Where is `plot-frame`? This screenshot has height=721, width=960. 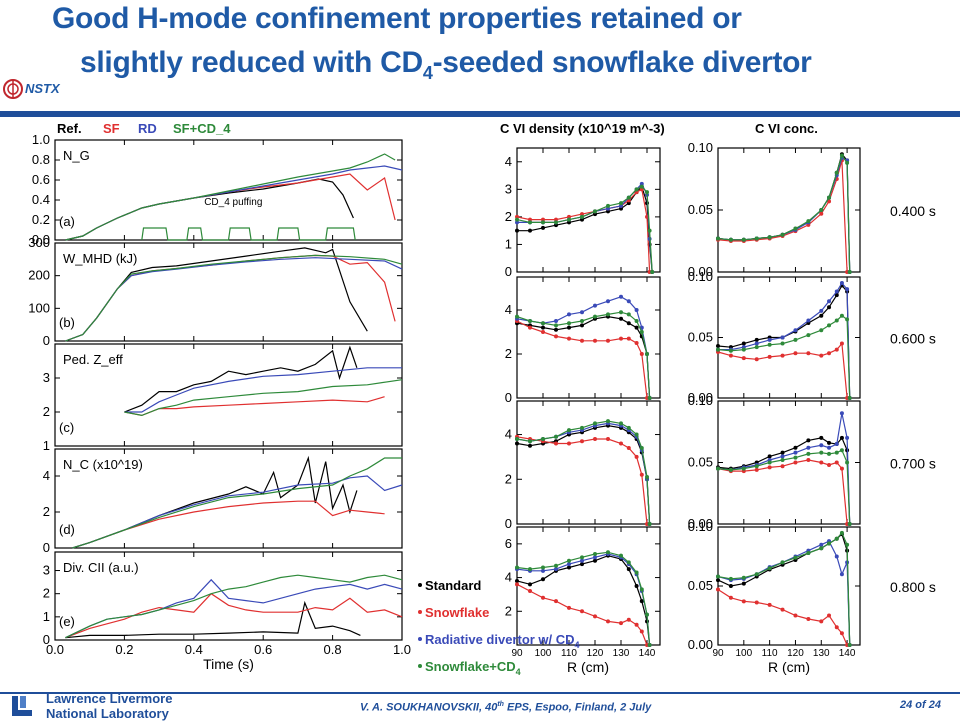 plot-frame is located at coordinates (228, 395).